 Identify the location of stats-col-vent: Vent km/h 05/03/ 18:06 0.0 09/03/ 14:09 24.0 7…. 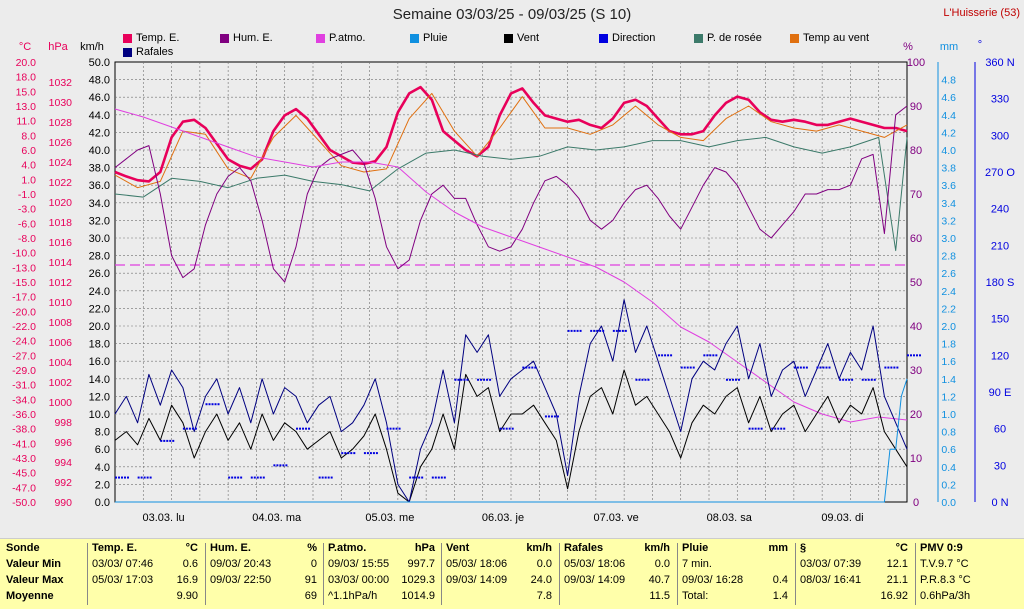
(502, 574).